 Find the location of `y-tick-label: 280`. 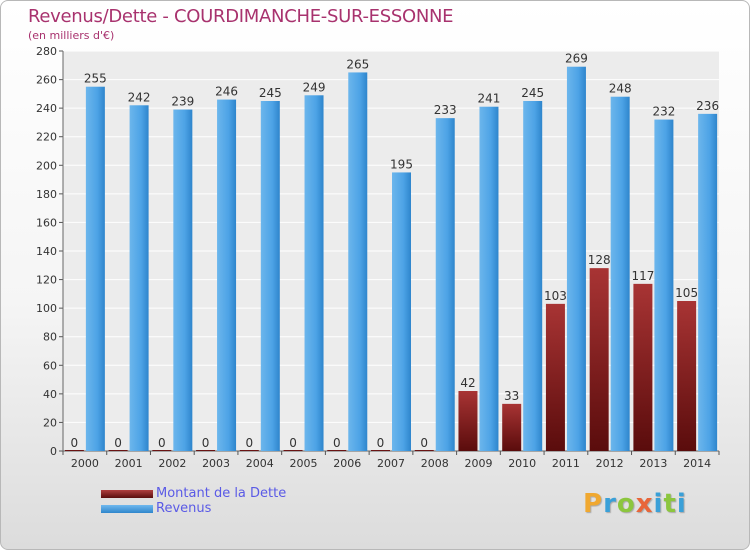

y-tick-label: 280 is located at coordinates (46, 51).